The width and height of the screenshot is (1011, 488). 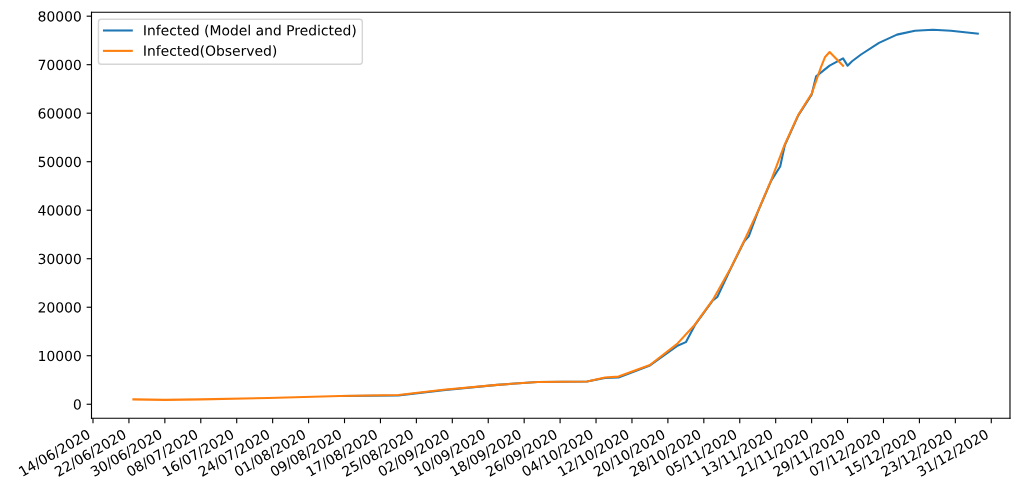 I want to click on y-tick-label: 30000, so click(x=59, y=259).